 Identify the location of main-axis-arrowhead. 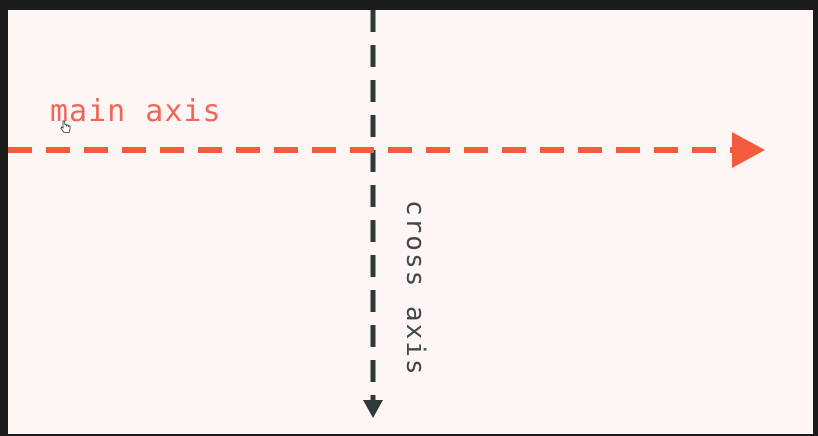
(748, 150).